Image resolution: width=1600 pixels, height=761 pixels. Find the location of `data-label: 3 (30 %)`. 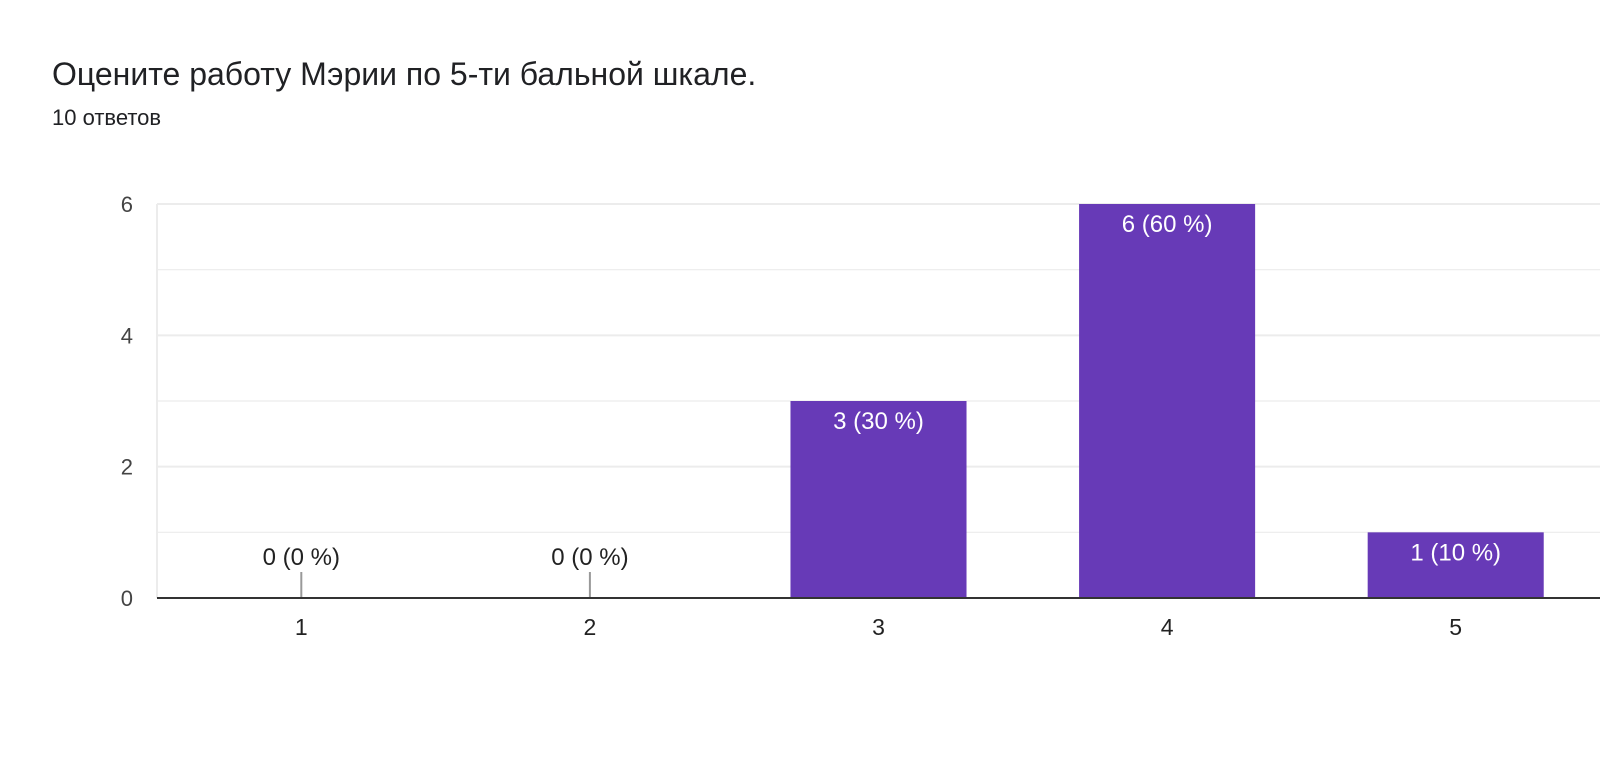

data-label: 3 (30 %) is located at coordinates (878, 421).